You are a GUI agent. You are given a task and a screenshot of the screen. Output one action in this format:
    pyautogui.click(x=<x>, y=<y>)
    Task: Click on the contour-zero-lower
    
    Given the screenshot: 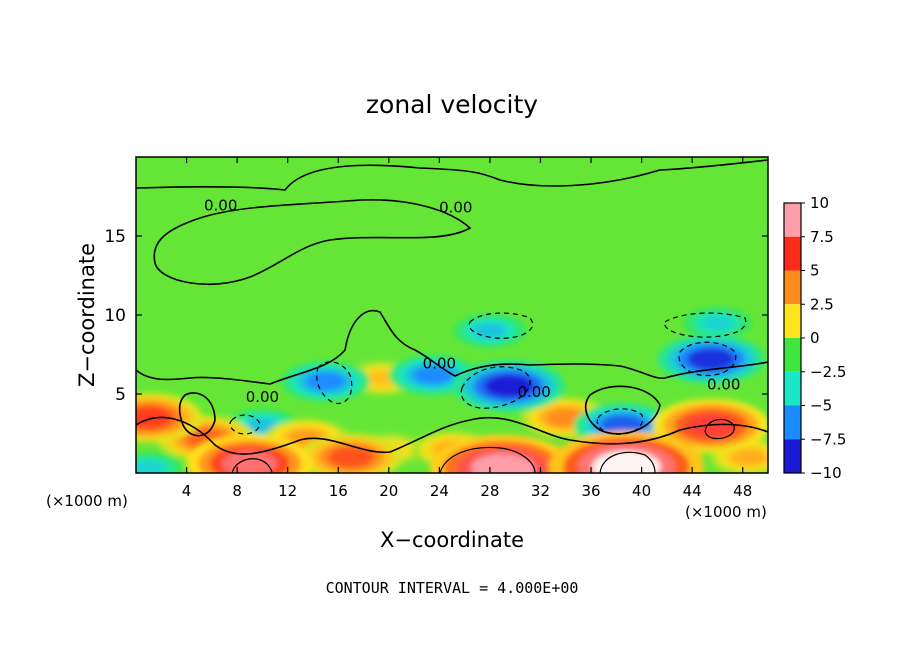 What is the action you would take?
    pyautogui.click(x=452, y=347)
    